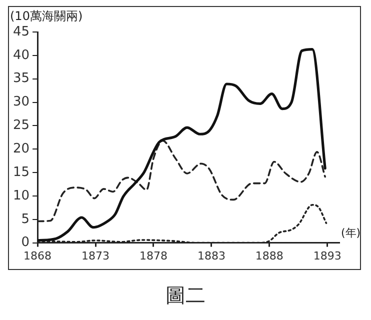 This screenshot has height=320, width=371. Describe the element at coordinates (351, 233) in the screenshot. I see `x-axis-title: (年)` at that location.